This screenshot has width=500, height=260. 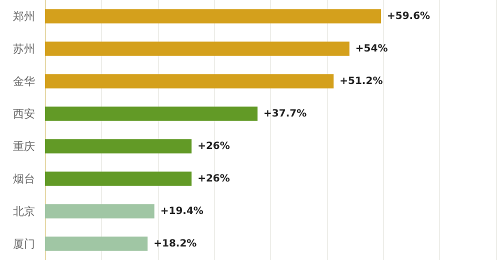 What do you see at coordinates (175, 244) in the screenshot?
I see `data-label: +18.2%` at bounding box center [175, 244].